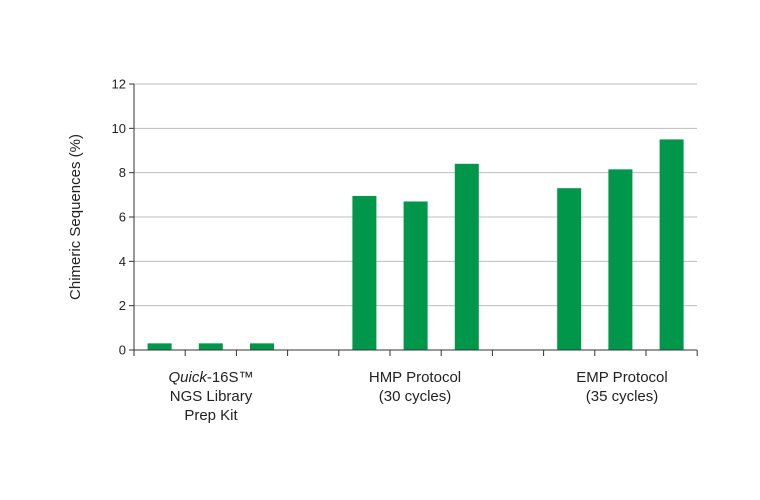 The width and height of the screenshot is (760, 500). What do you see at coordinates (415, 387) in the screenshot?
I see `group-label-hmp: HMP Protocol (30 cycles)` at bounding box center [415, 387].